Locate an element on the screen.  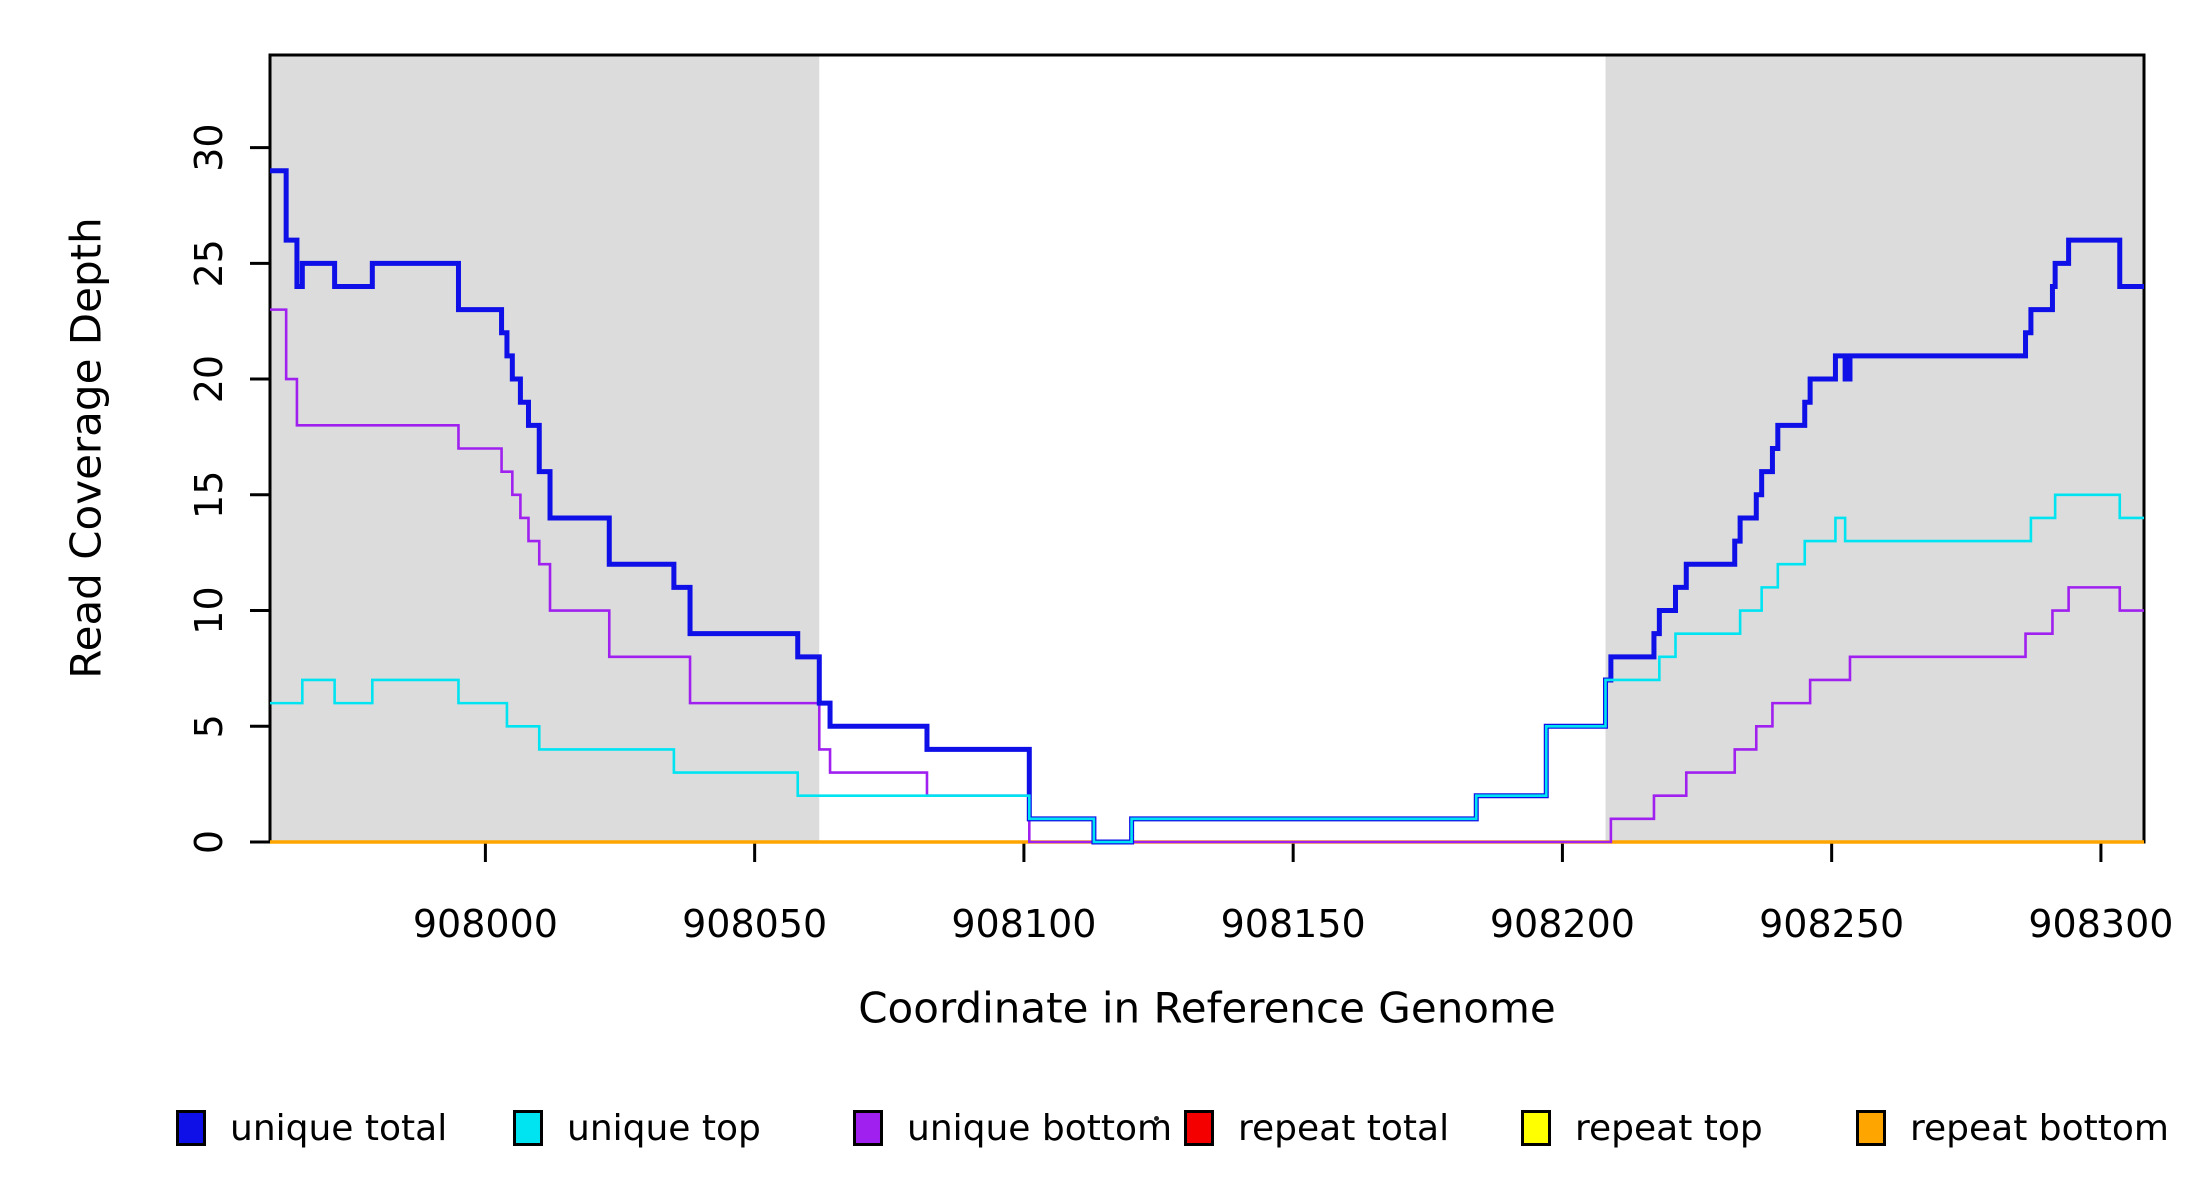
legend-label: unique top is located at coordinates (664, 1128).